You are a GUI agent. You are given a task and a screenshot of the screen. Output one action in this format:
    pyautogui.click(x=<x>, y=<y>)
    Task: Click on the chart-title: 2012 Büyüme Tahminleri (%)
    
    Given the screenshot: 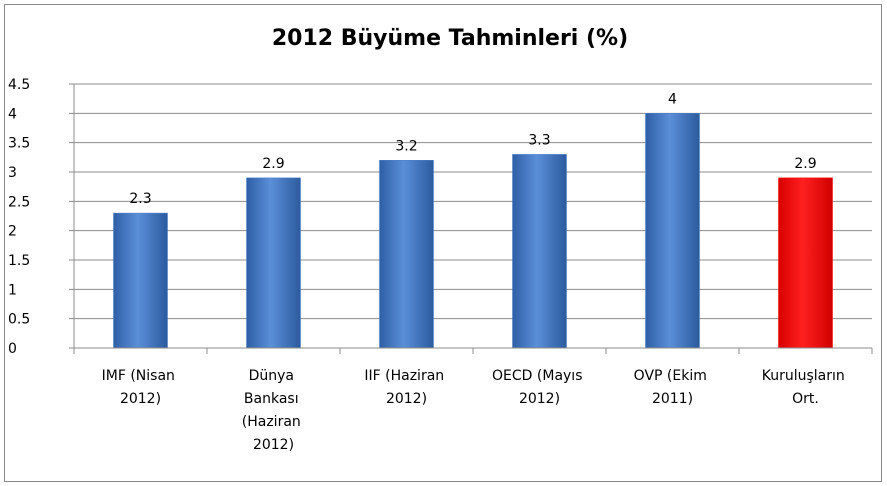 What is the action you would take?
    pyautogui.click(x=450, y=38)
    